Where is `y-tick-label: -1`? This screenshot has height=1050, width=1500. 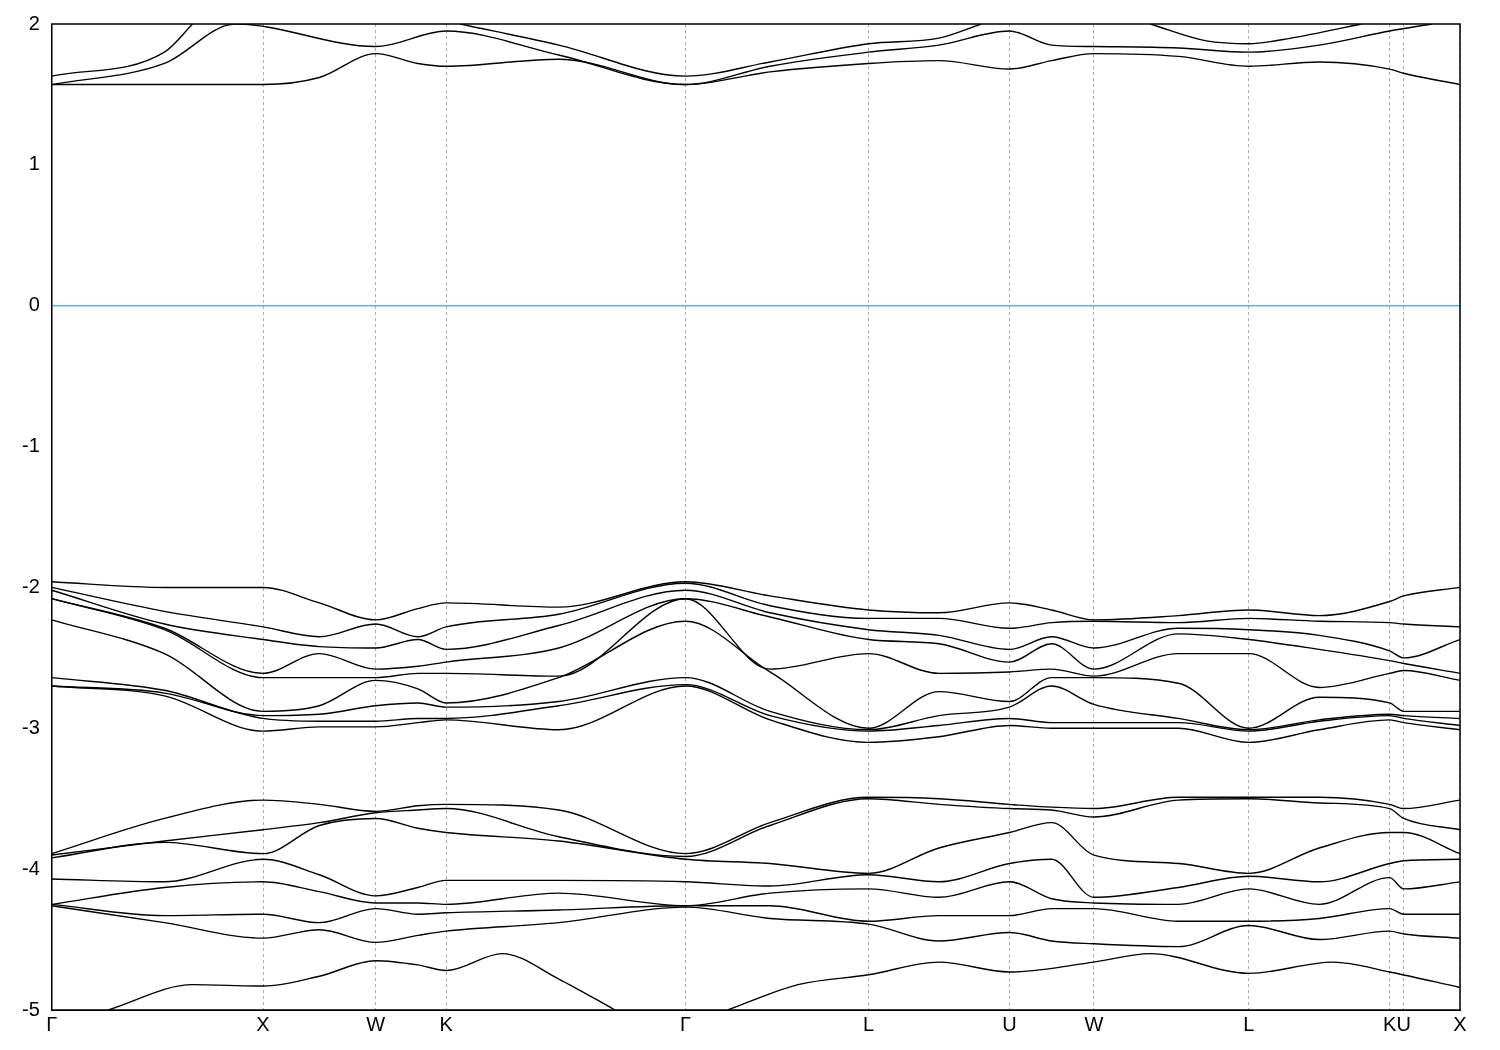 y-tick-label: -1 is located at coordinates (30, 445).